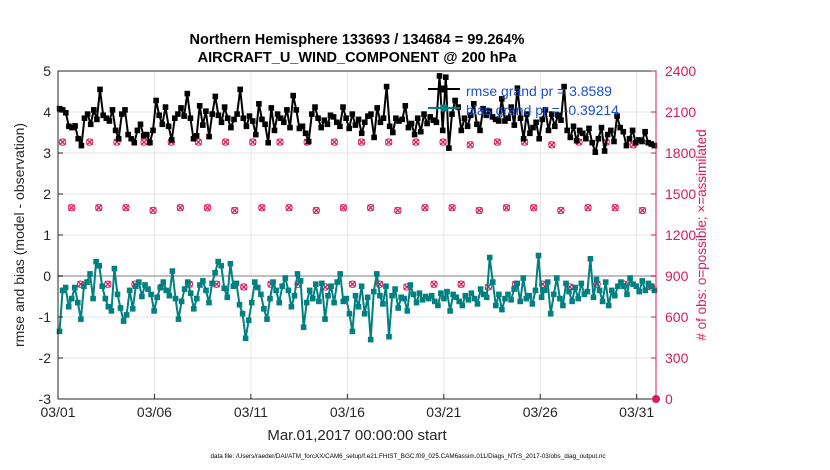 The image size is (830, 470). What do you see at coordinates (680, 153) in the screenshot?
I see `y-right-tick-label: 1800` at bounding box center [680, 153].